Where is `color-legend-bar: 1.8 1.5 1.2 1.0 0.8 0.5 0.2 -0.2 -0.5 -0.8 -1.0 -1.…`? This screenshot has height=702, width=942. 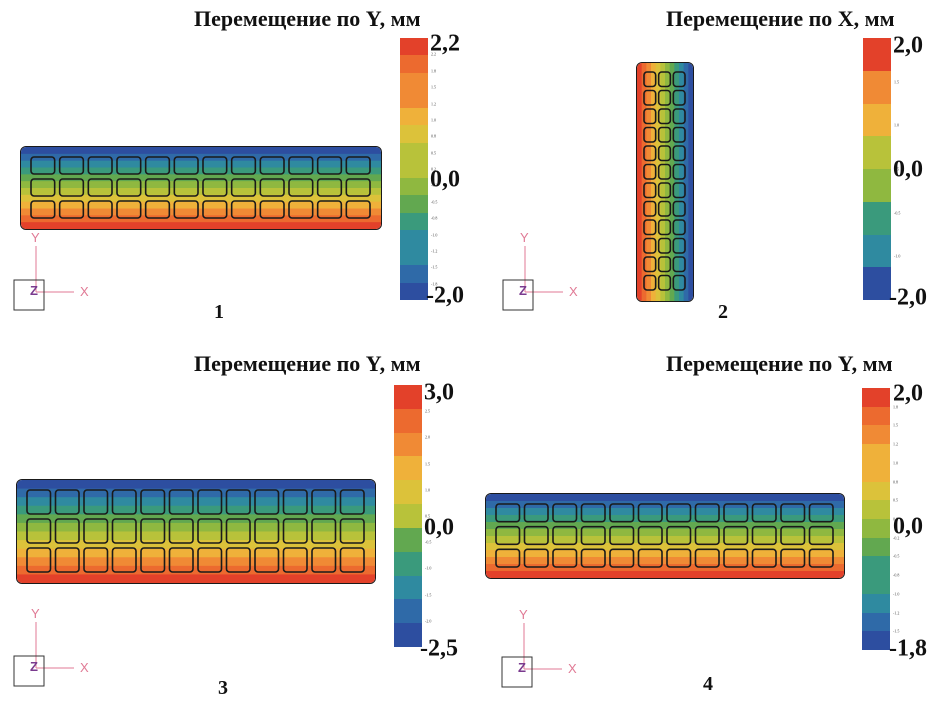 color-legend-bar: 1.8 1.5 1.2 1.0 0.8 0.5 0.2 -0.2 -0.5 -0.8 -1.0 -1.… is located at coordinates (880, 519).